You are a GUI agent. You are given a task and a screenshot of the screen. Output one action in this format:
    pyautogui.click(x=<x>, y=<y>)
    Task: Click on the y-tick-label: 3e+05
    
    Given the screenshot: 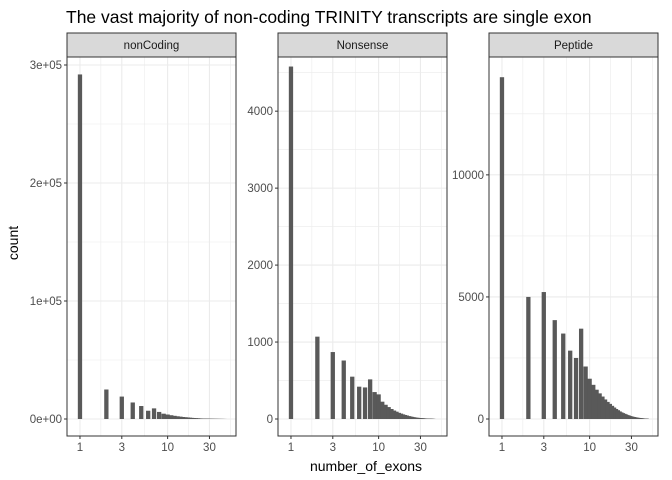 What is the action you would take?
    pyautogui.click(x=46, y=66)
    